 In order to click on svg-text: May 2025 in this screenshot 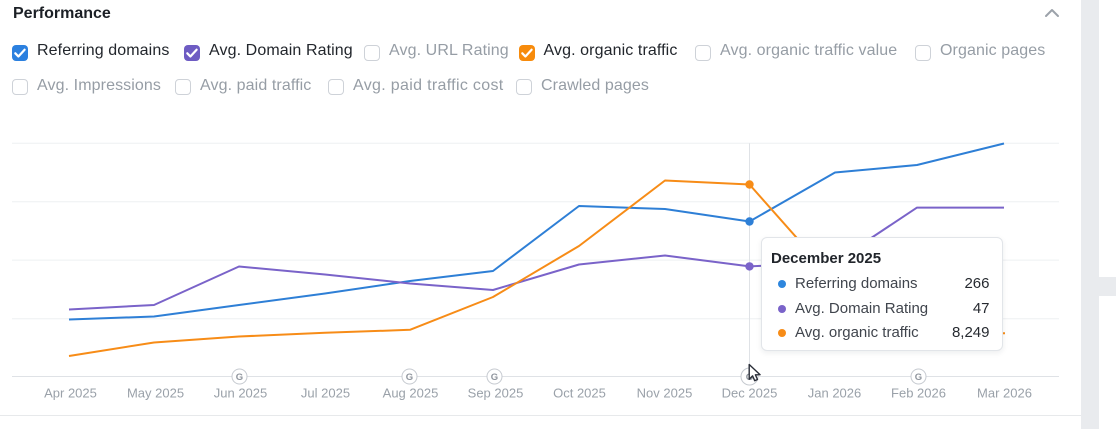, I will do `click(155, 393)`.